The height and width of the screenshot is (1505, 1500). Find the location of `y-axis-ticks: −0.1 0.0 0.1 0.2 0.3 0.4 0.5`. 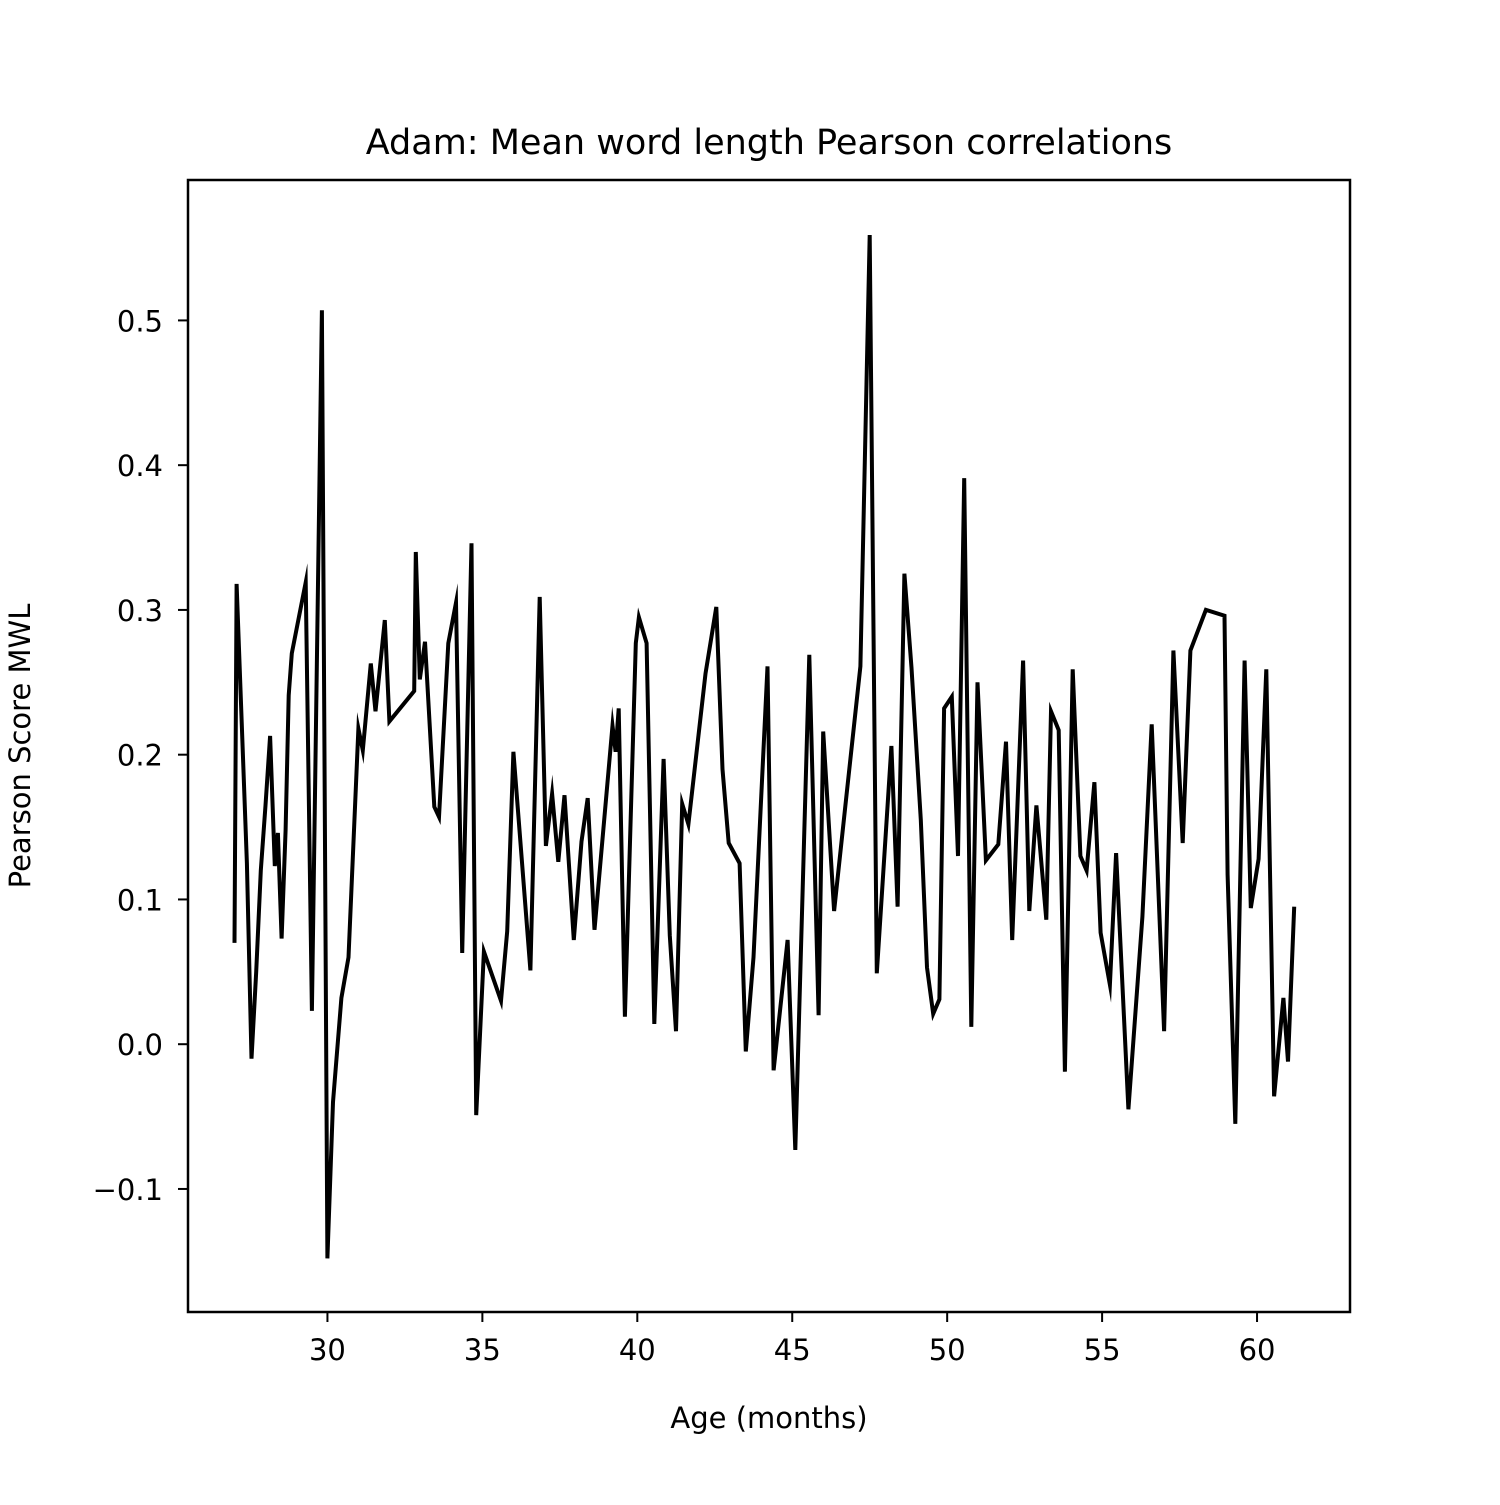

y-axis-ticks: −0.1 0.0 0.1 0.2 0.3 0.4 0.5 is located at coordinates (140, 755).